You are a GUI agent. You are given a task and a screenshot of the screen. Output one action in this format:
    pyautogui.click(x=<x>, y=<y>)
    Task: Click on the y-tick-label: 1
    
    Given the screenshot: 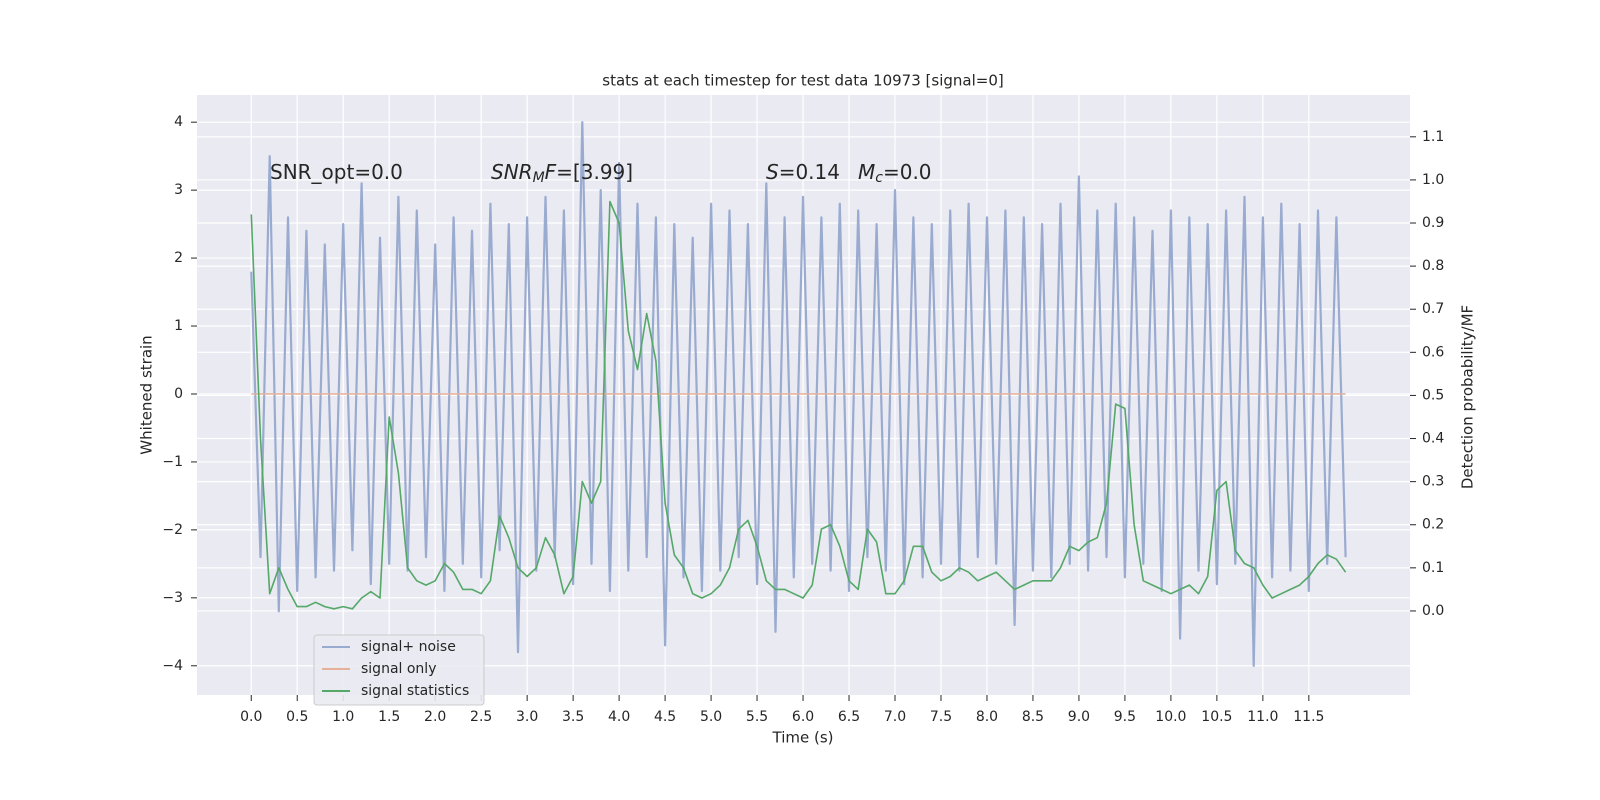 What is the action you would take?
    pyautogui.click(x=178, y=326)
    